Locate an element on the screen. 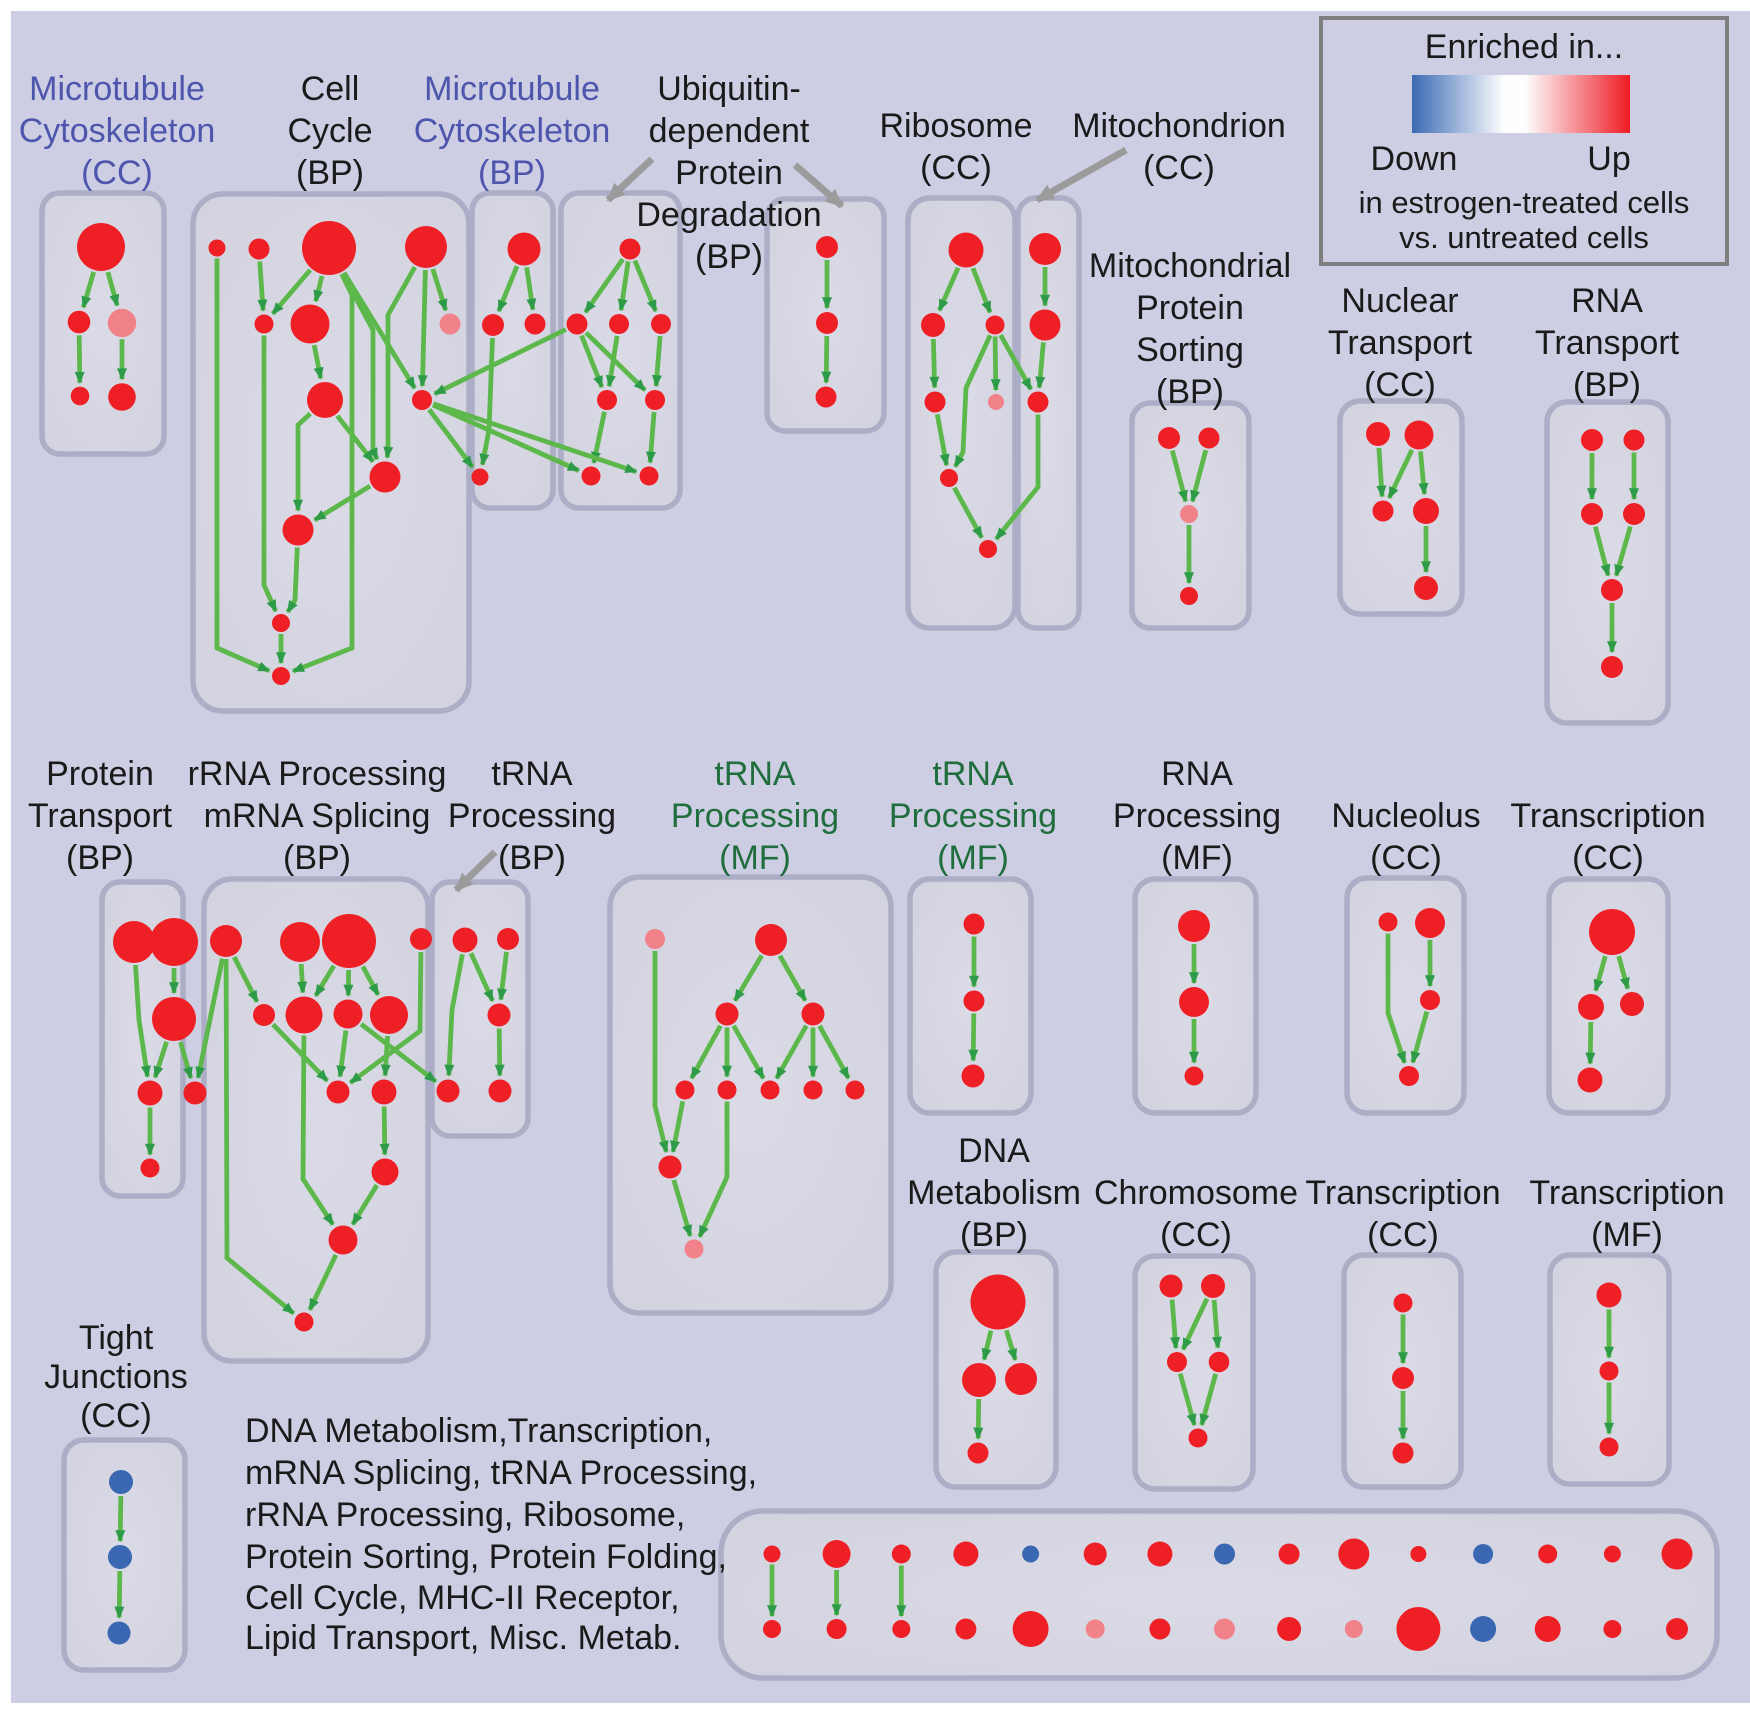 This screenshot has width=1750, height=1715. svg-text:Protein Sorting, Protein Foldi: Protein Sorting, Protein Folding, is located at coordinates (486, 1557).